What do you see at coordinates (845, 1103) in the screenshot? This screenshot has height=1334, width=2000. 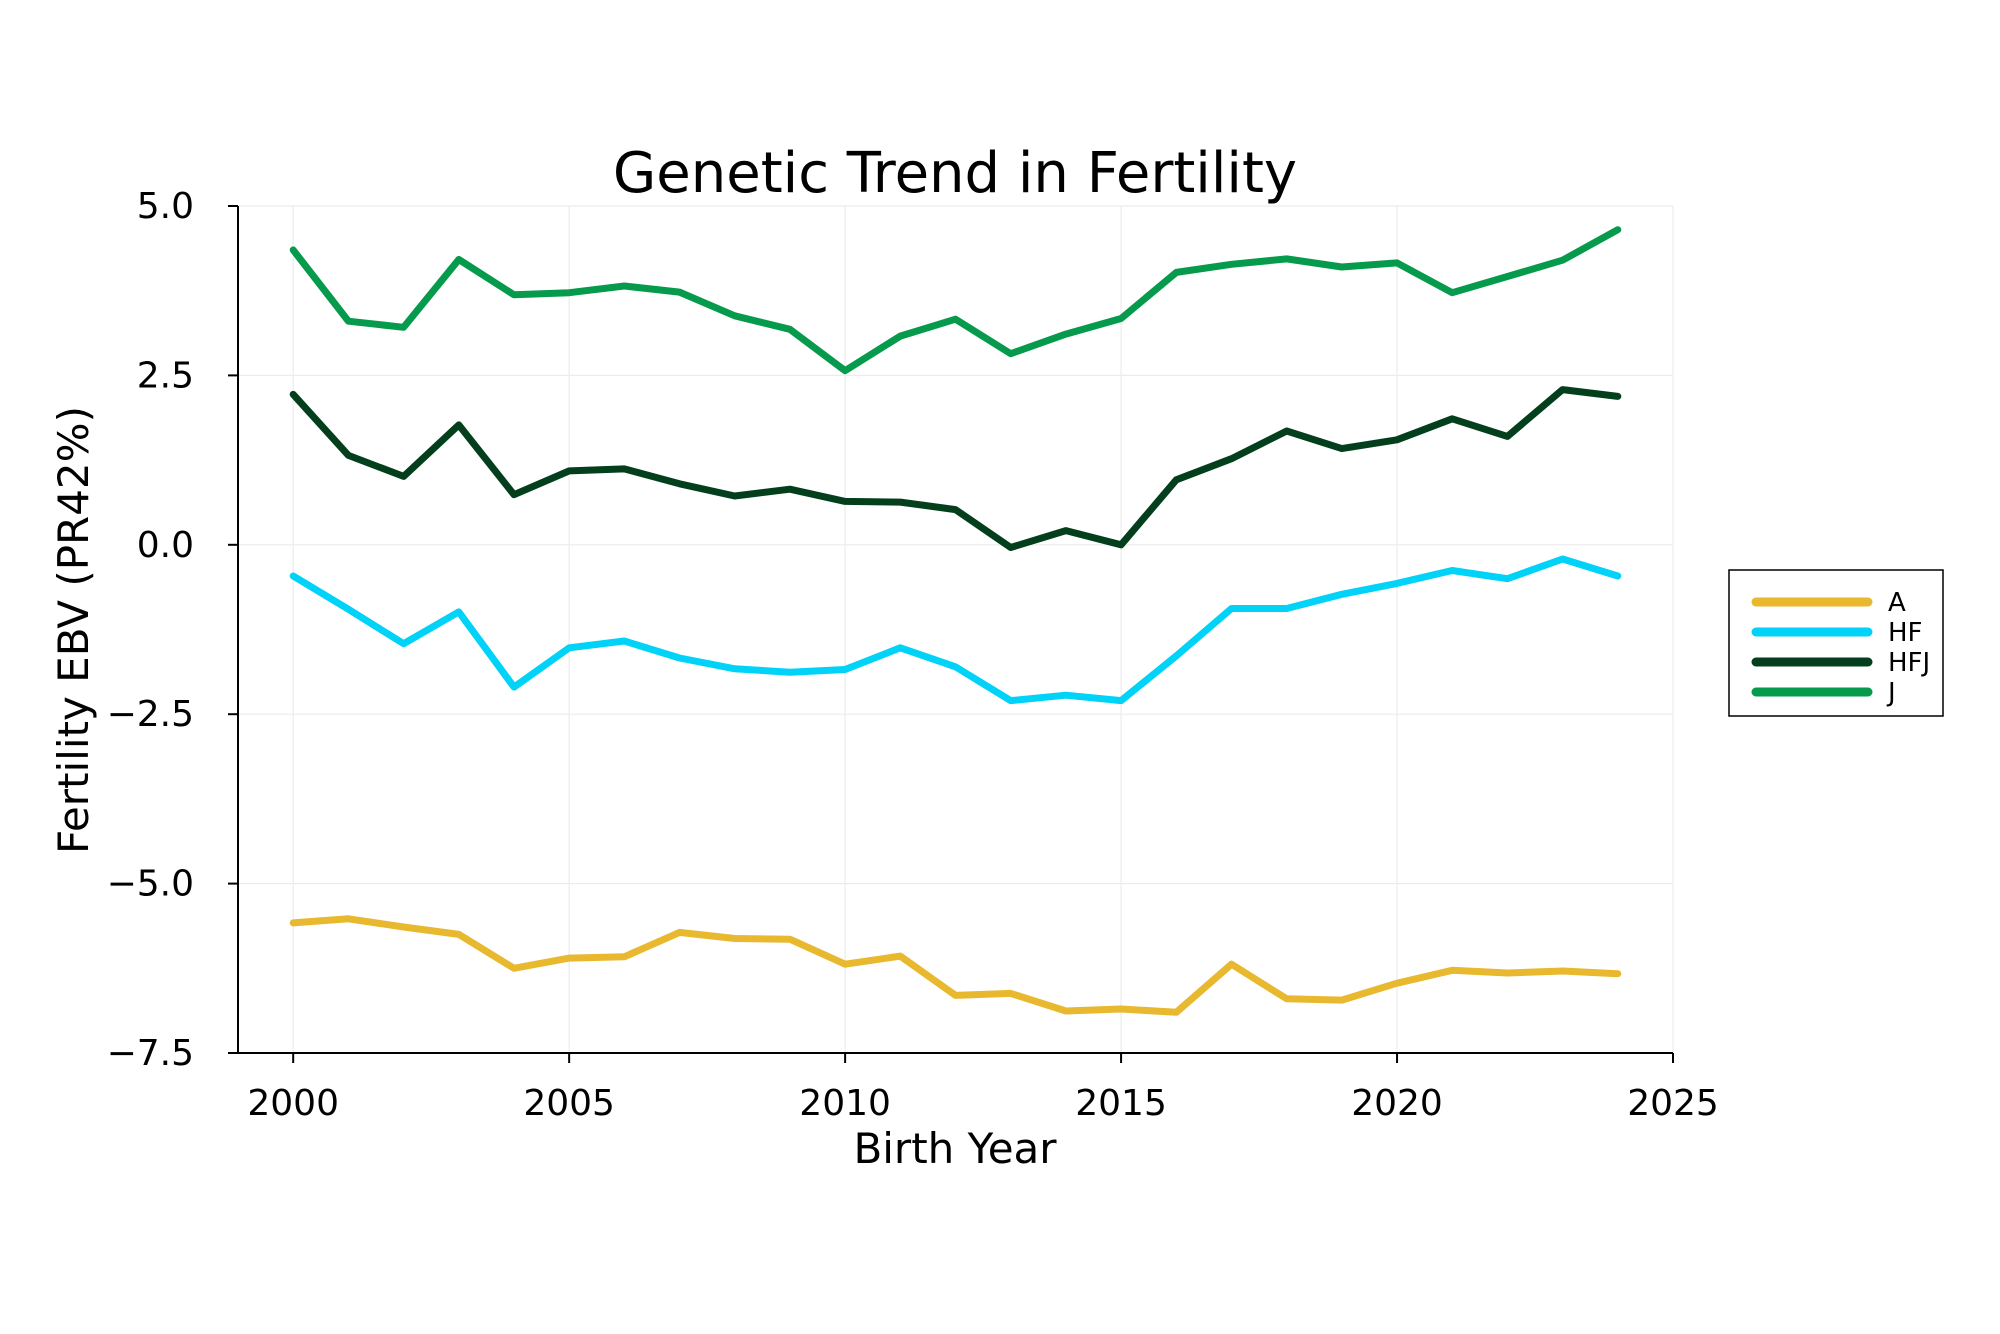 I see `x-tick-label: 2010` at bounding box center [845, 1103].